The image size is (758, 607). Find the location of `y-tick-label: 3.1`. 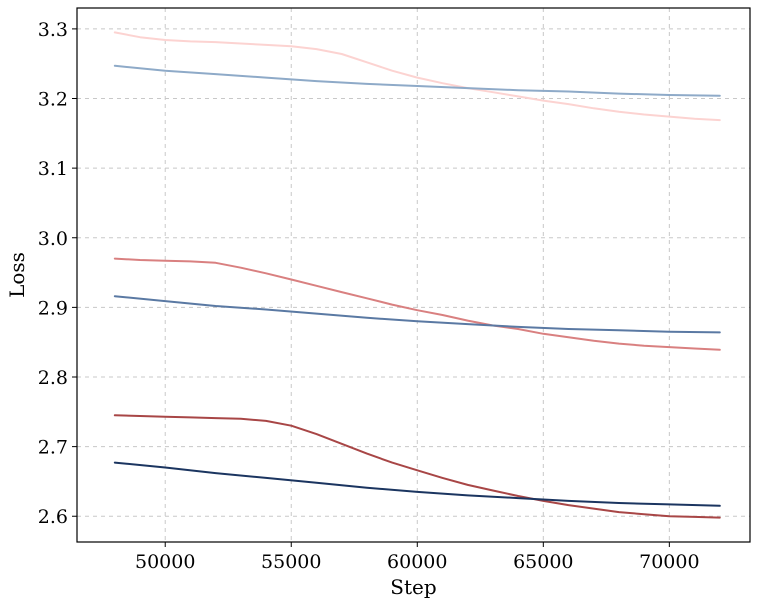

y-tick-label: 3.1 is located at coordinates (53, 169).